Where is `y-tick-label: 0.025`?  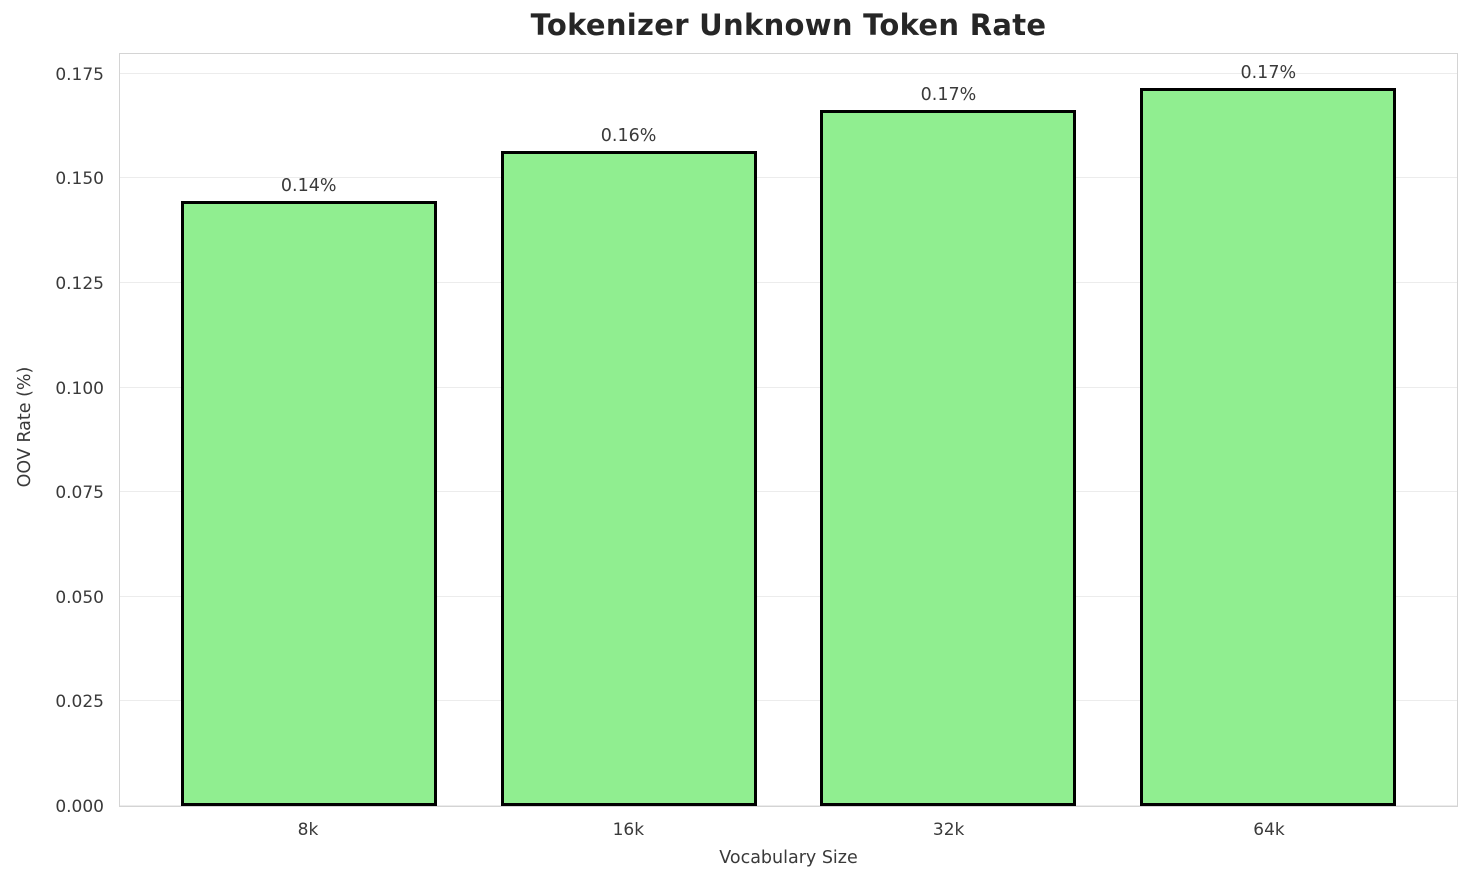 y-tick-label: 0.025 is located at coordinates (79, 702).